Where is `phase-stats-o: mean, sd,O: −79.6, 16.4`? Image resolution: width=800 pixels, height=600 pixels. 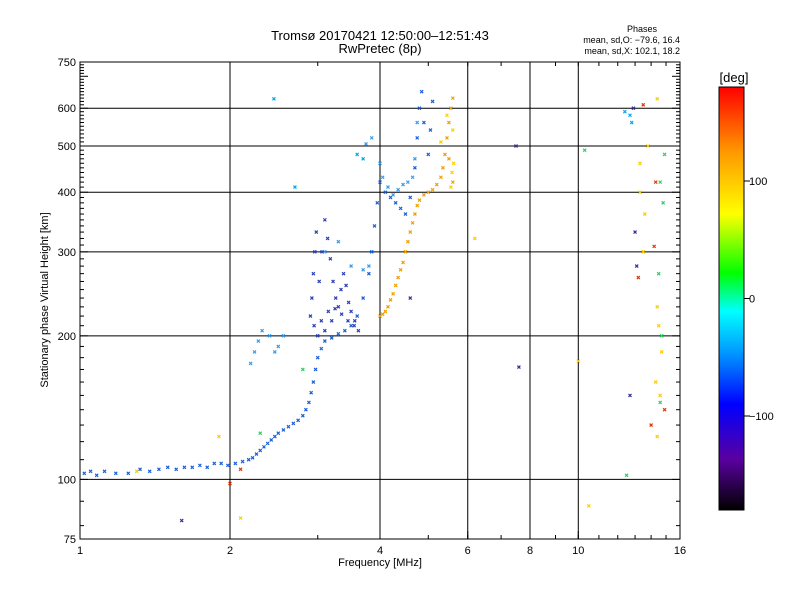 phase-stats-o: mean, sd,O: −79.6, 16.4 is located at coordinates (631, 40).